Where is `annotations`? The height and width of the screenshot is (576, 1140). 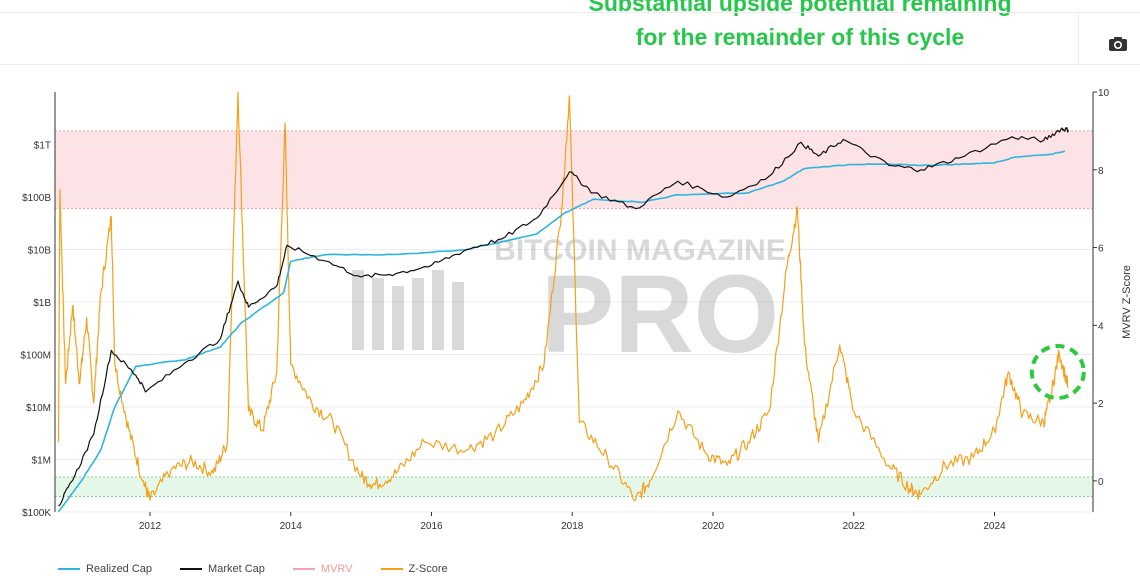
annotations is located at coordinates (1057, 372).